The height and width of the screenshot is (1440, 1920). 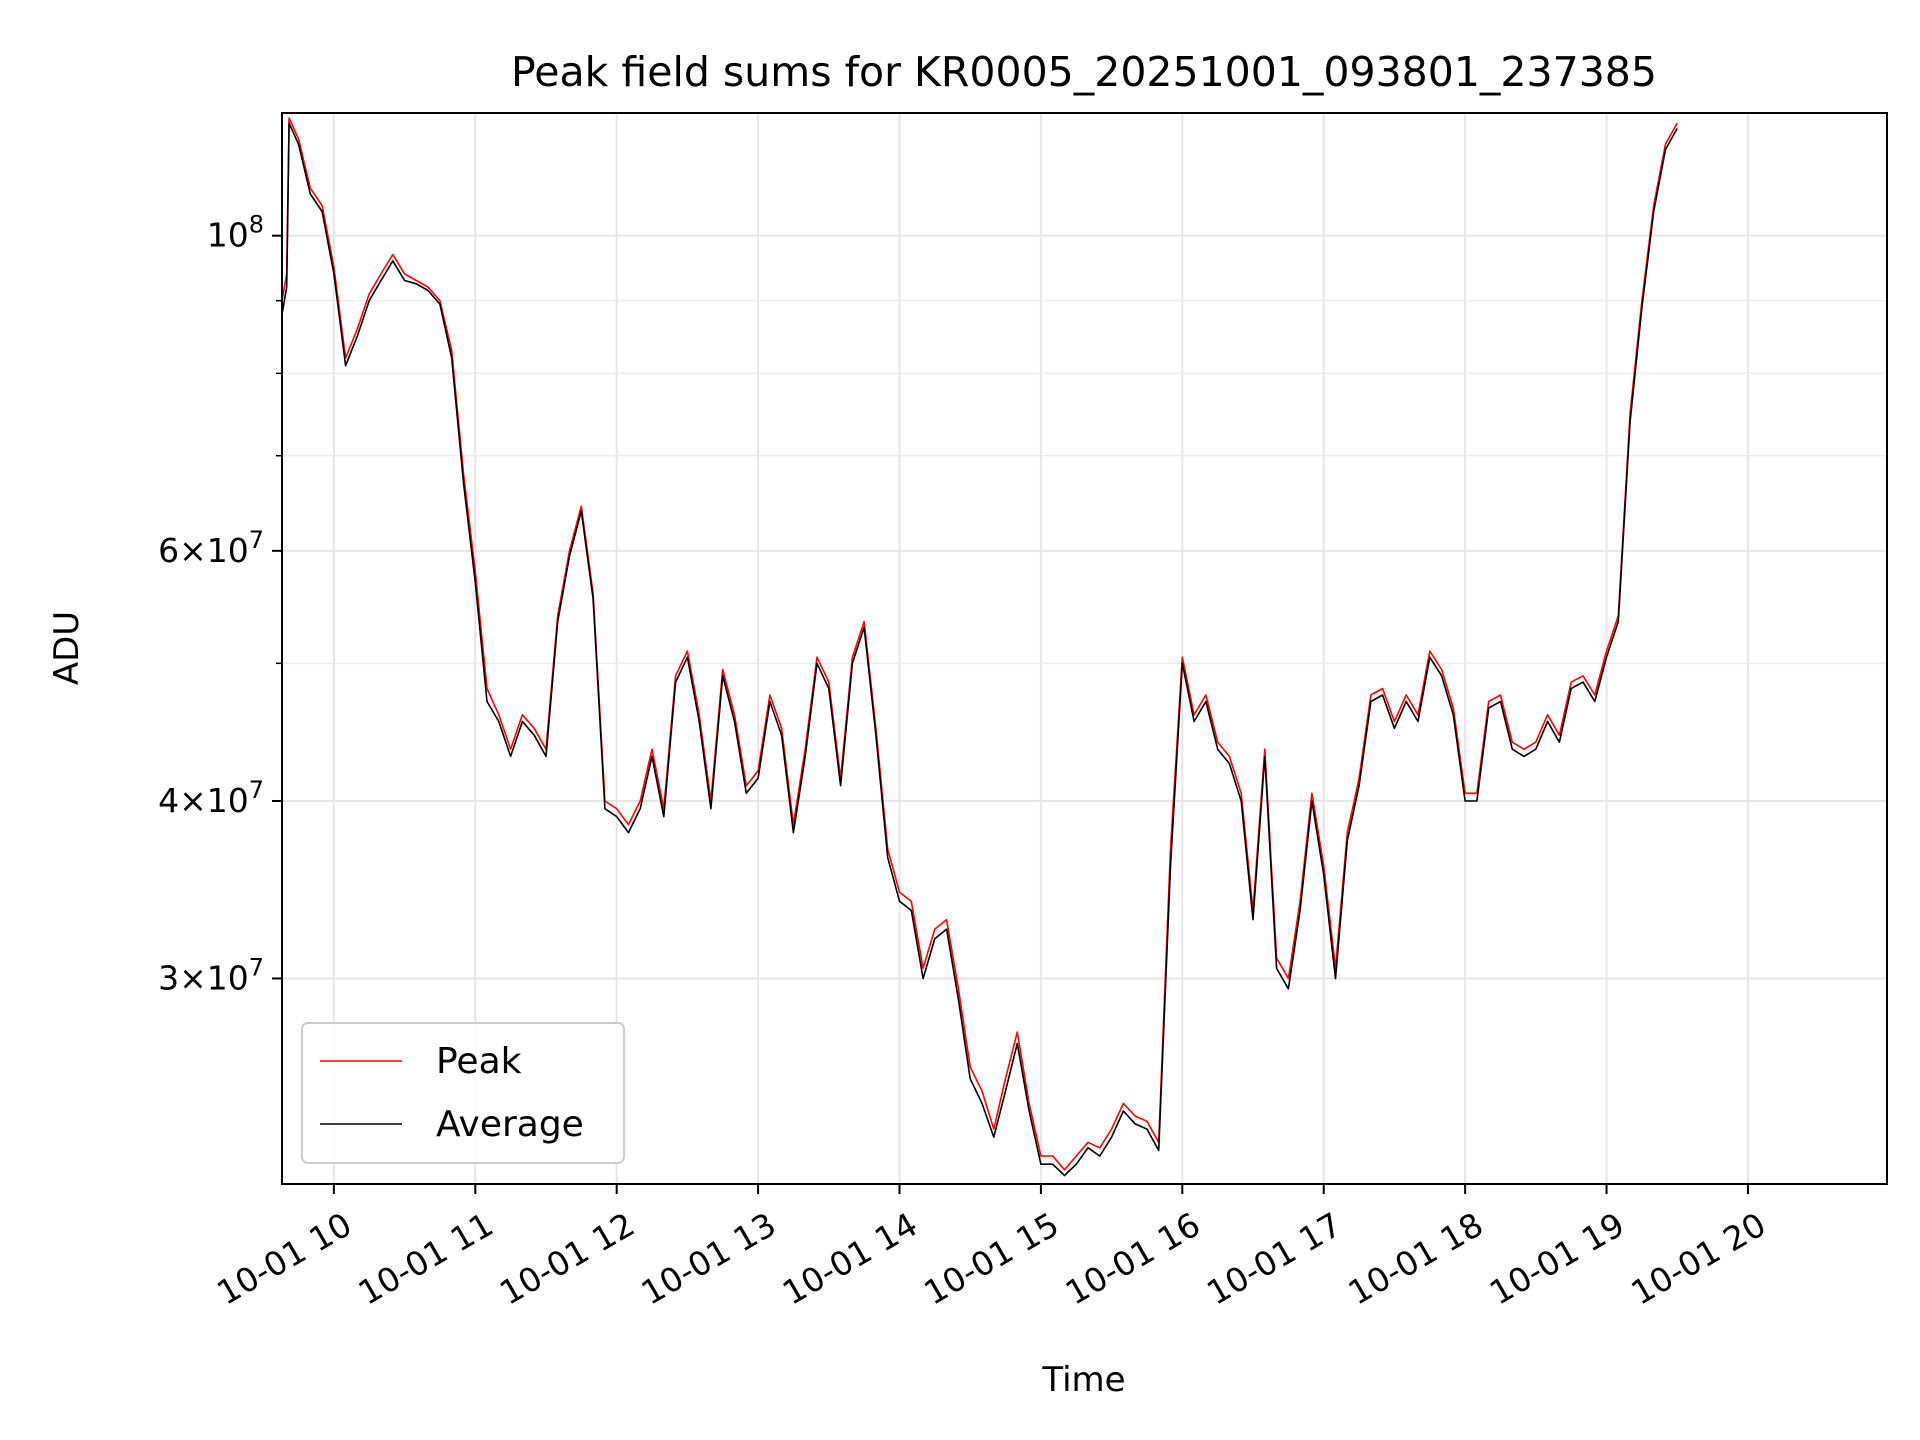 What do you see at coordinates (850, 1259) in the screenshot?
I see `x-tick-label: 10-01 14` at bounding box center [850, 1259].